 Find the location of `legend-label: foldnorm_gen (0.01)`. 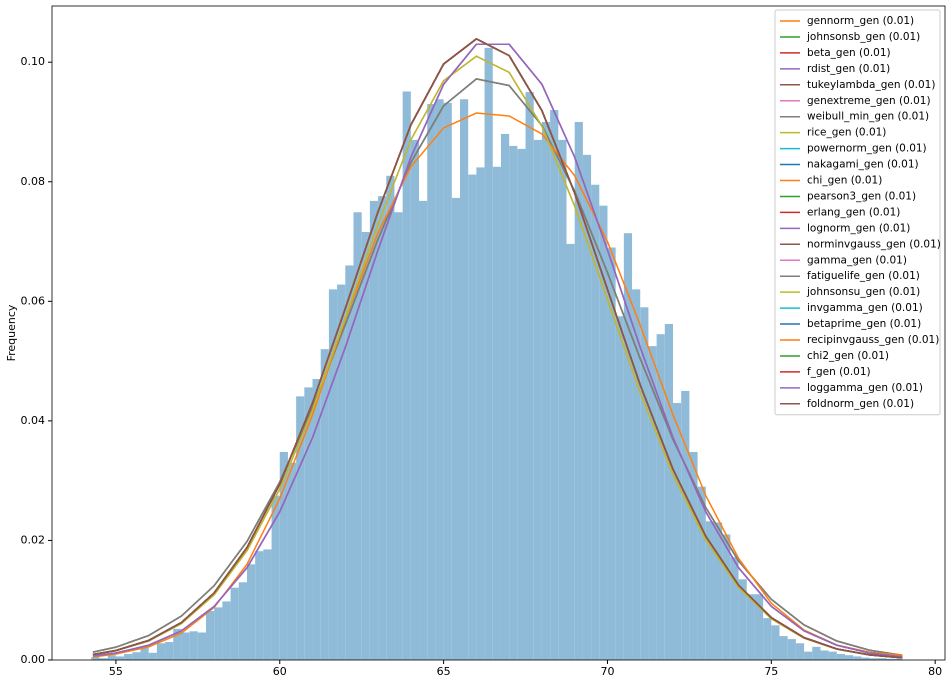

legend-label: foldnorm_gen (0.01) is located at coordinates (860, 404).